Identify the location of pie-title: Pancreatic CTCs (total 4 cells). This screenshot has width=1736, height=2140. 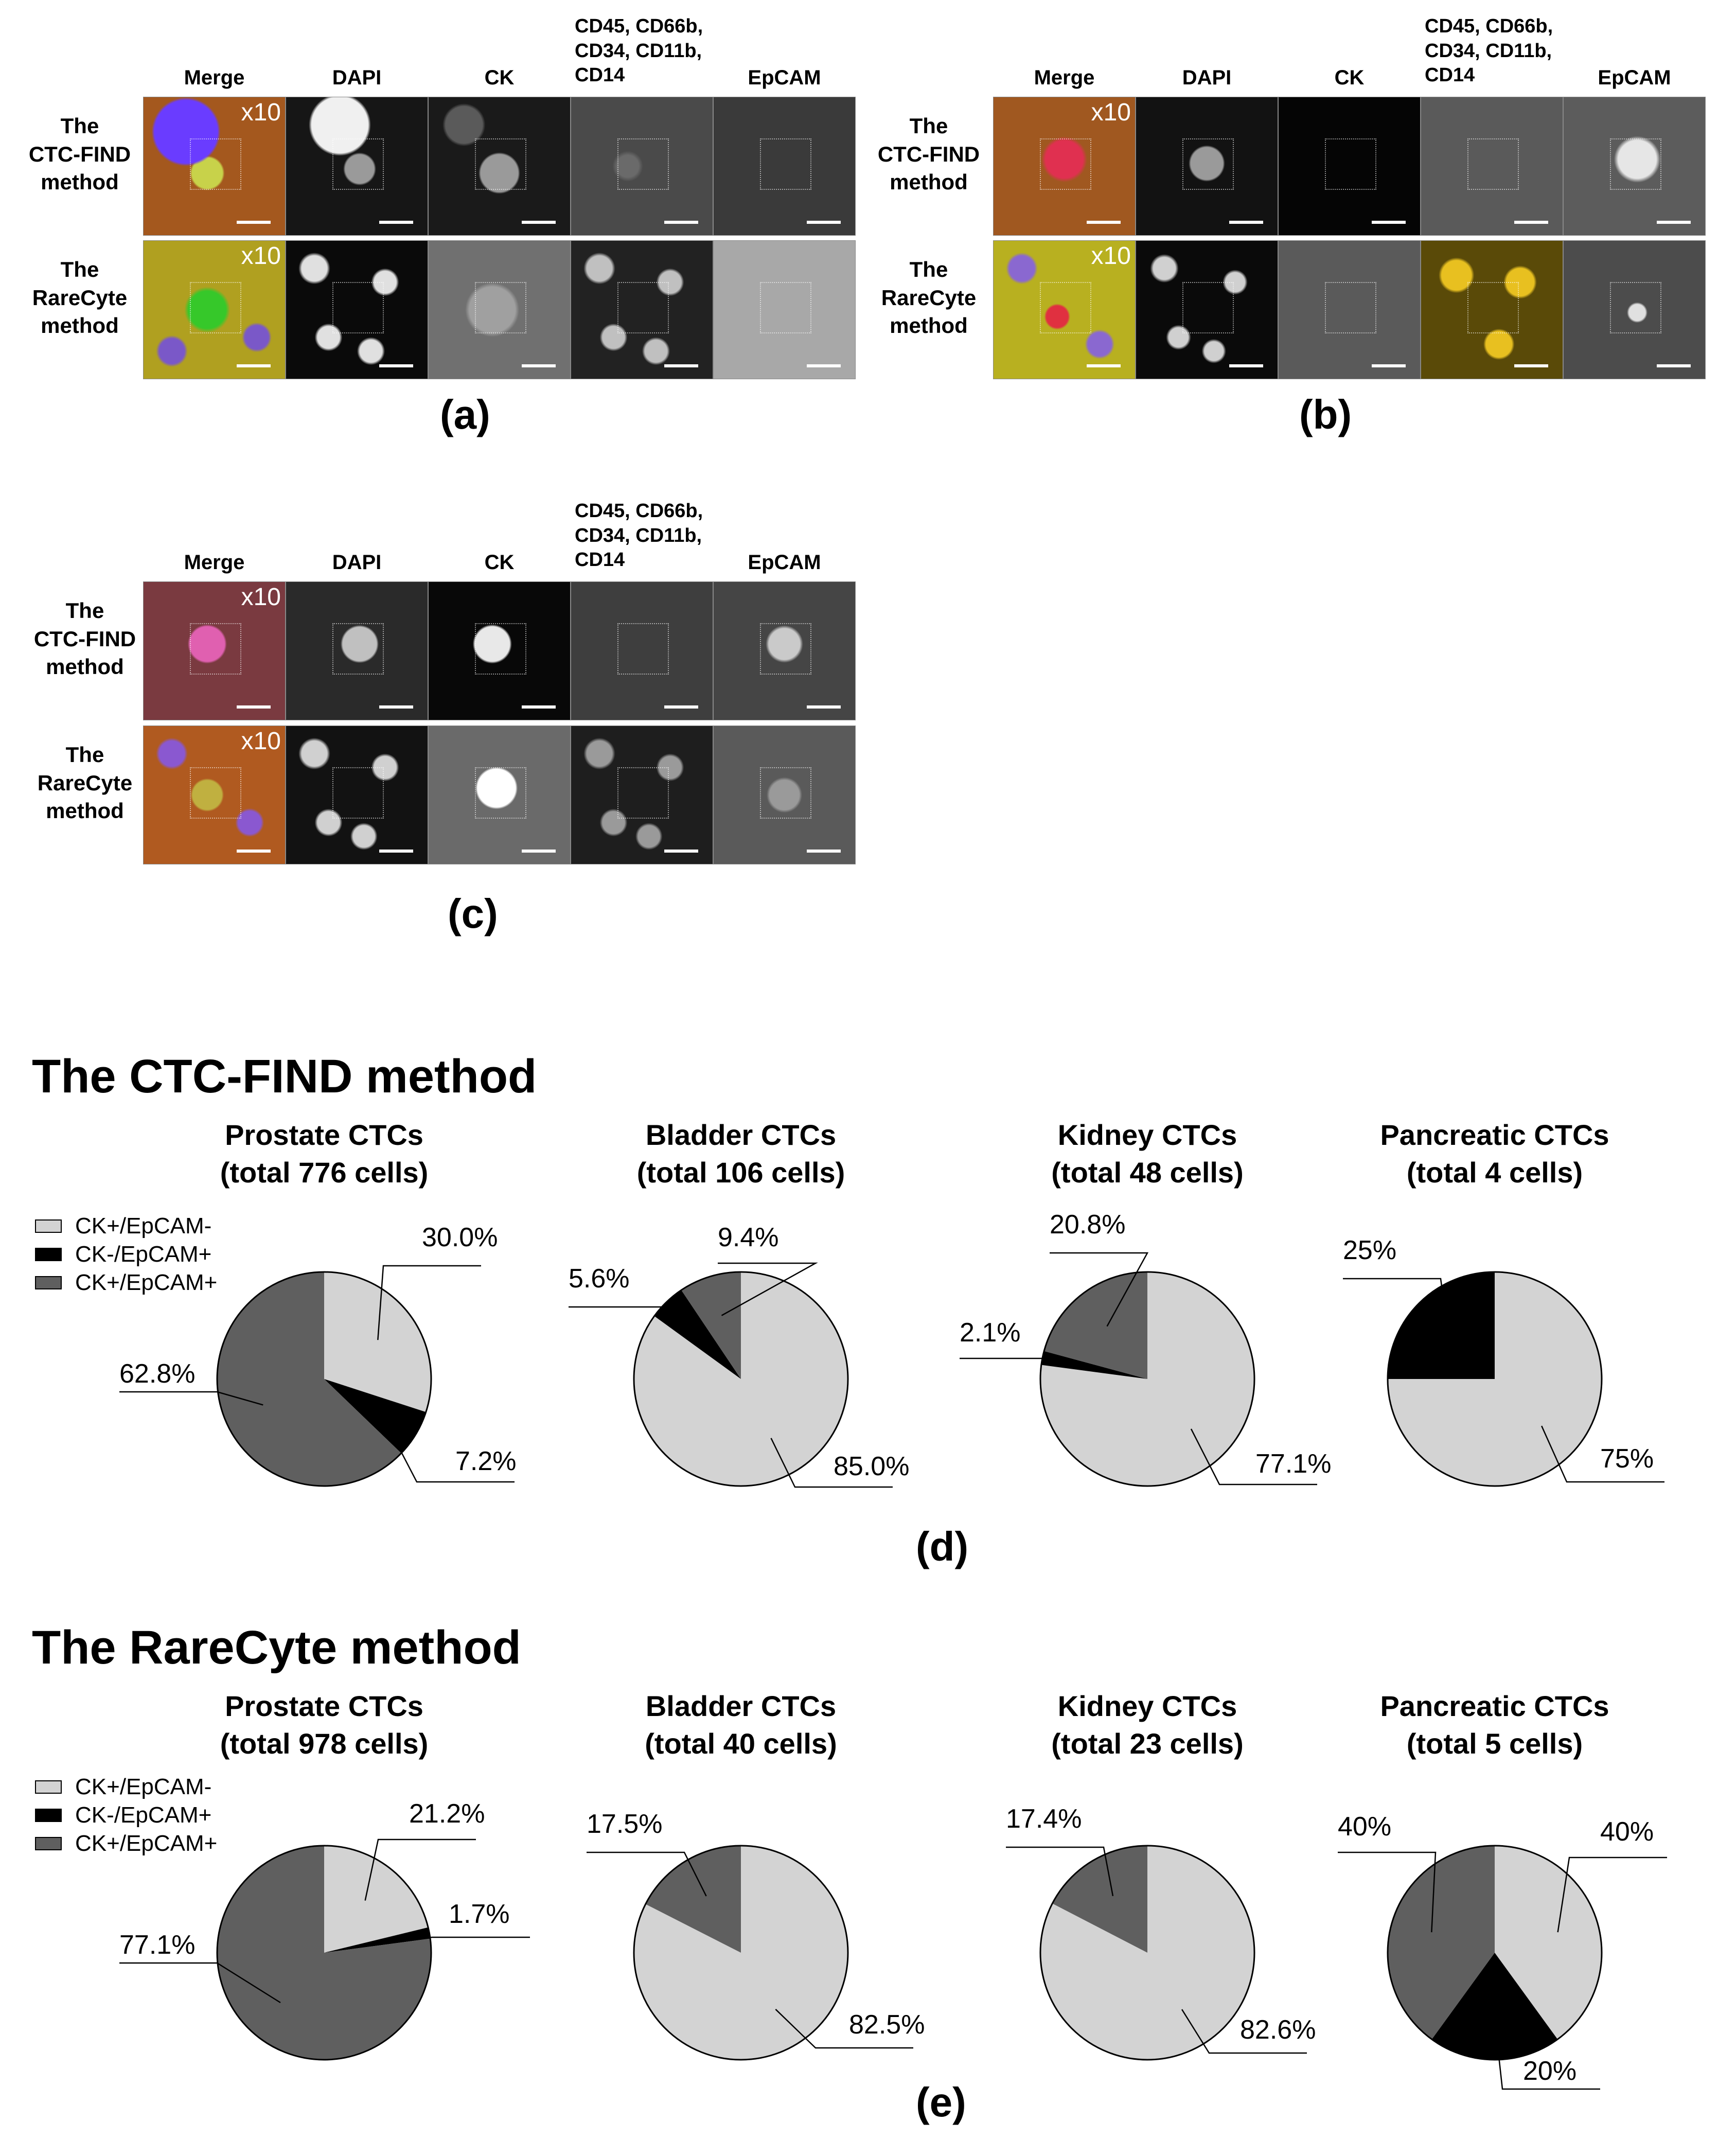
(1494, 1154).